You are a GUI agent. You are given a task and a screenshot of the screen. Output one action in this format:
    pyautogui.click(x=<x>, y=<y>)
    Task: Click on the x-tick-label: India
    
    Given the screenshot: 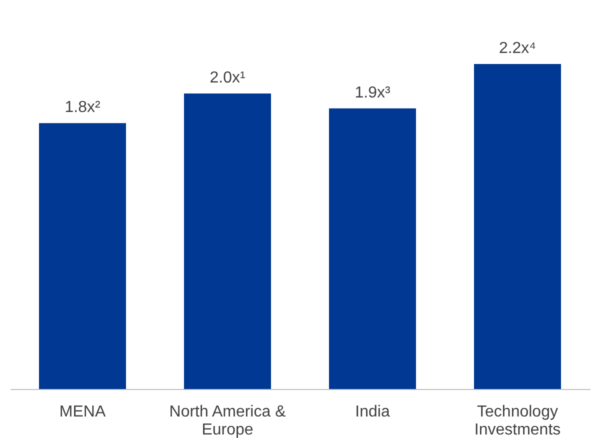 What is the action you would take?
    pyautogui.click(x=372, y=412)
    